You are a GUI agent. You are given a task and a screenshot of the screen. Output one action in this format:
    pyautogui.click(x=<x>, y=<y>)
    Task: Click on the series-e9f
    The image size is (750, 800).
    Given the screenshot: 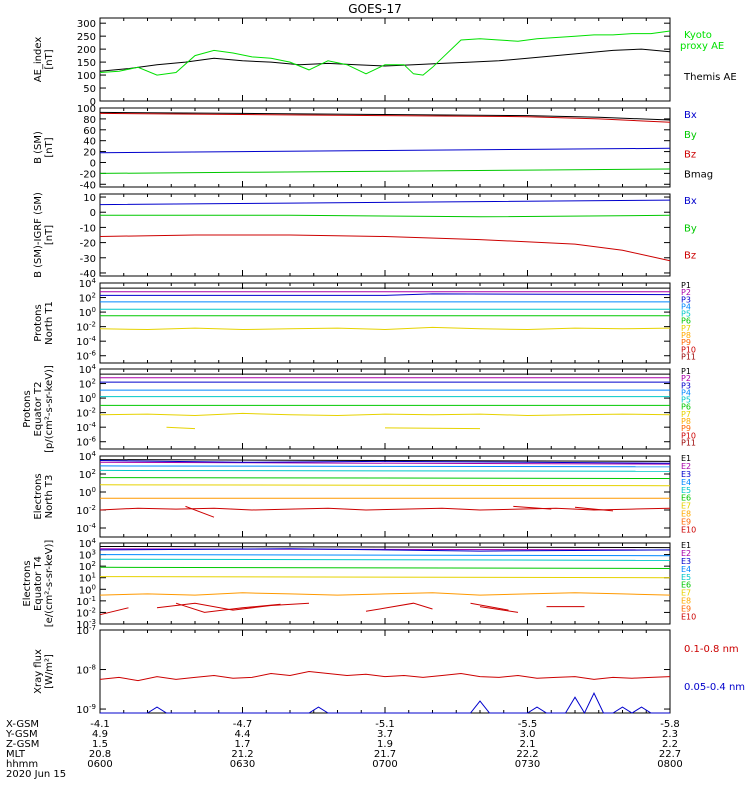 What is the action you would take?
    pyautogui.click(x=499, y=609)
    